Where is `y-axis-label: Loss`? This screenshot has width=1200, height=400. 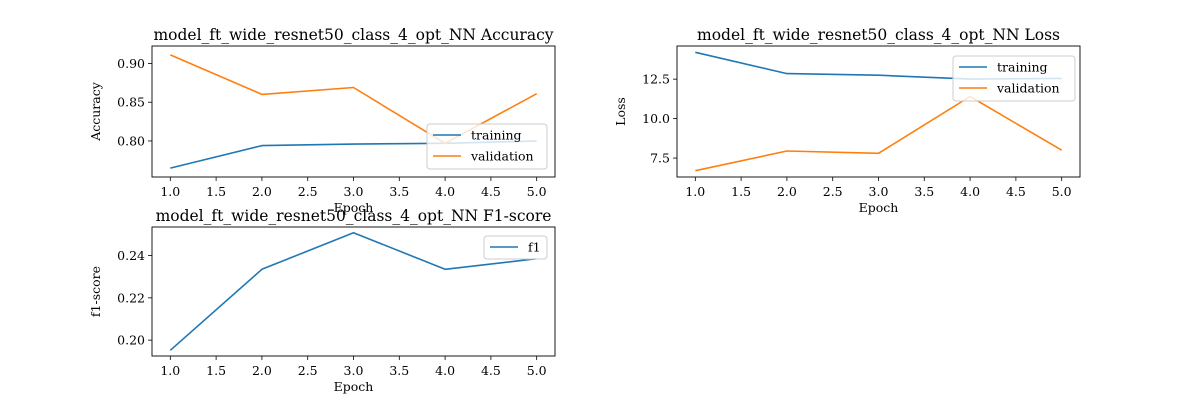 y-axis-label: Loss is located at coordinates (620, 111).